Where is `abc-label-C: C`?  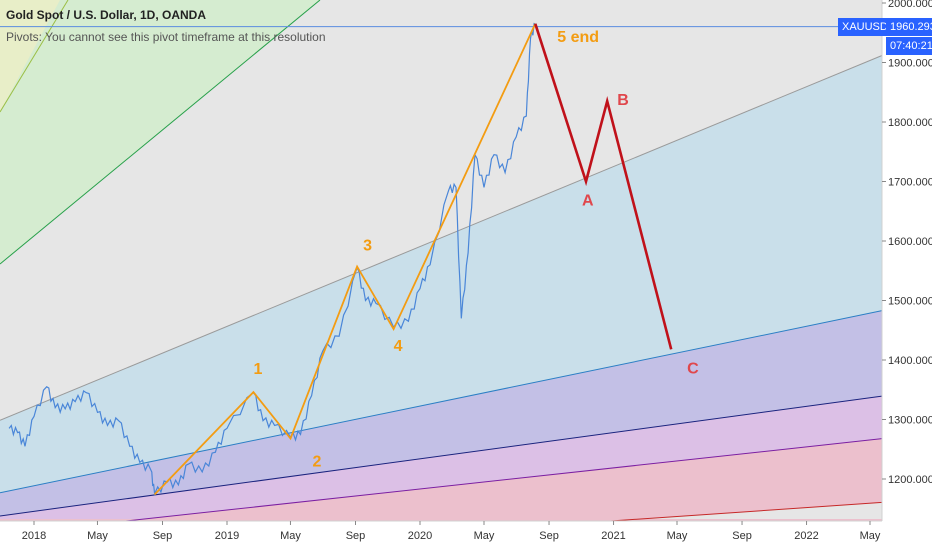 abc-label-C: C is located at coordinates (693, 368).